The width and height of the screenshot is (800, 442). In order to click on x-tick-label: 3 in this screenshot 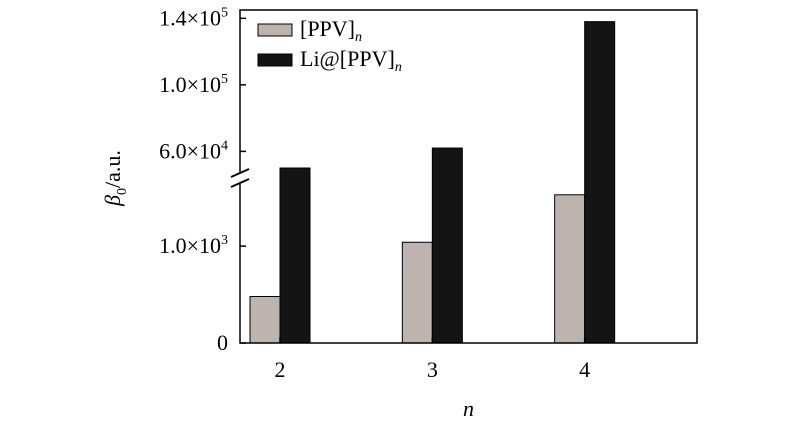, I will do `click(432, 369)`.